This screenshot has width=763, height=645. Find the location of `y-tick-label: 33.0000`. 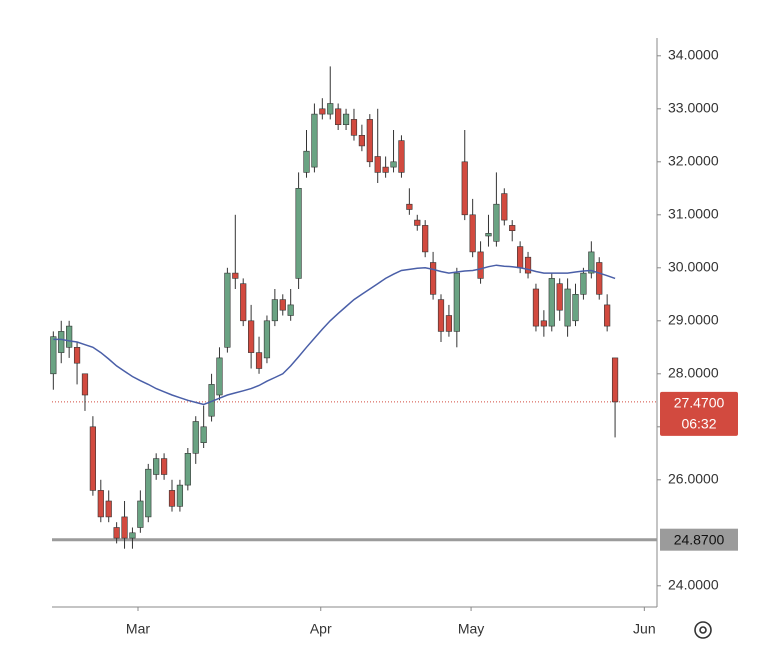

y-tick-label: 33.0000 is located at coordinates (693, 108).